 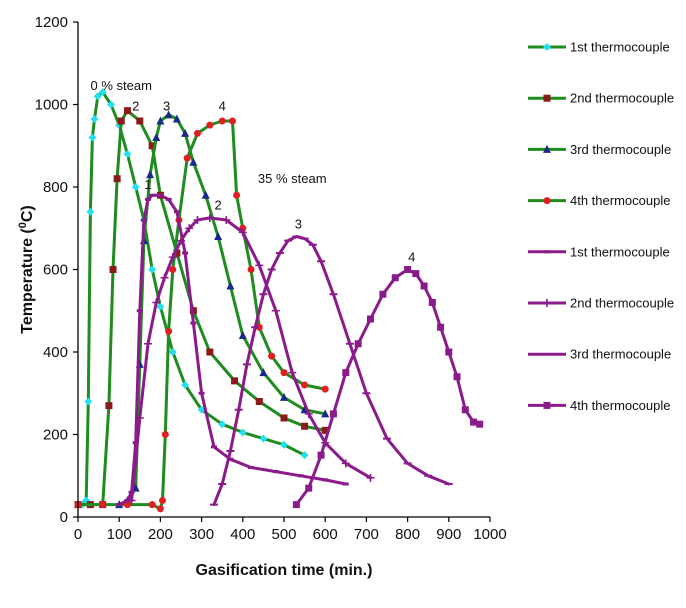 I want to click on annotation-label: 1, so click(x=147, y=184).